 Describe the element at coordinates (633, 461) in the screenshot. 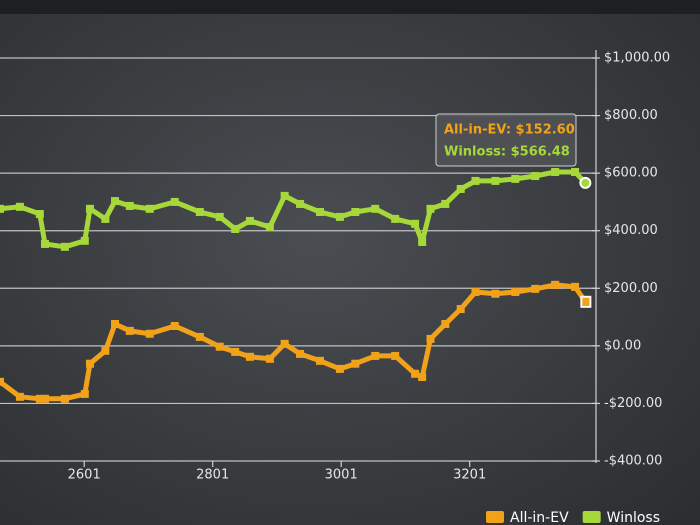

I see `y-tick-label: -$400.00` at that location.